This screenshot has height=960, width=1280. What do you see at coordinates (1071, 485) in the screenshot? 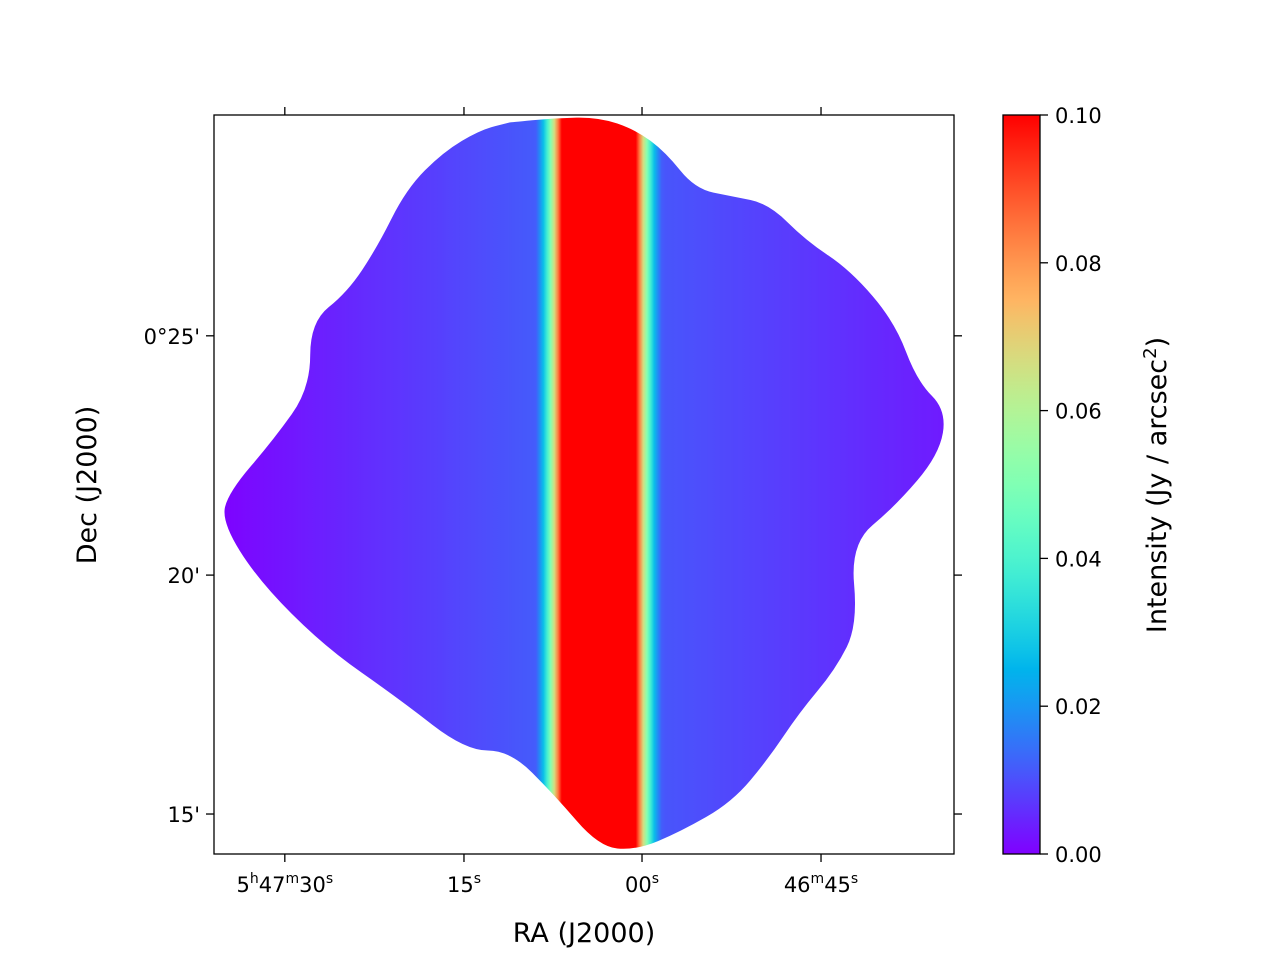
I see `colorbar-ticks: 0.00 0.02 0.04 0.06 0.08 0.10` at bounding box center [1071, 485].